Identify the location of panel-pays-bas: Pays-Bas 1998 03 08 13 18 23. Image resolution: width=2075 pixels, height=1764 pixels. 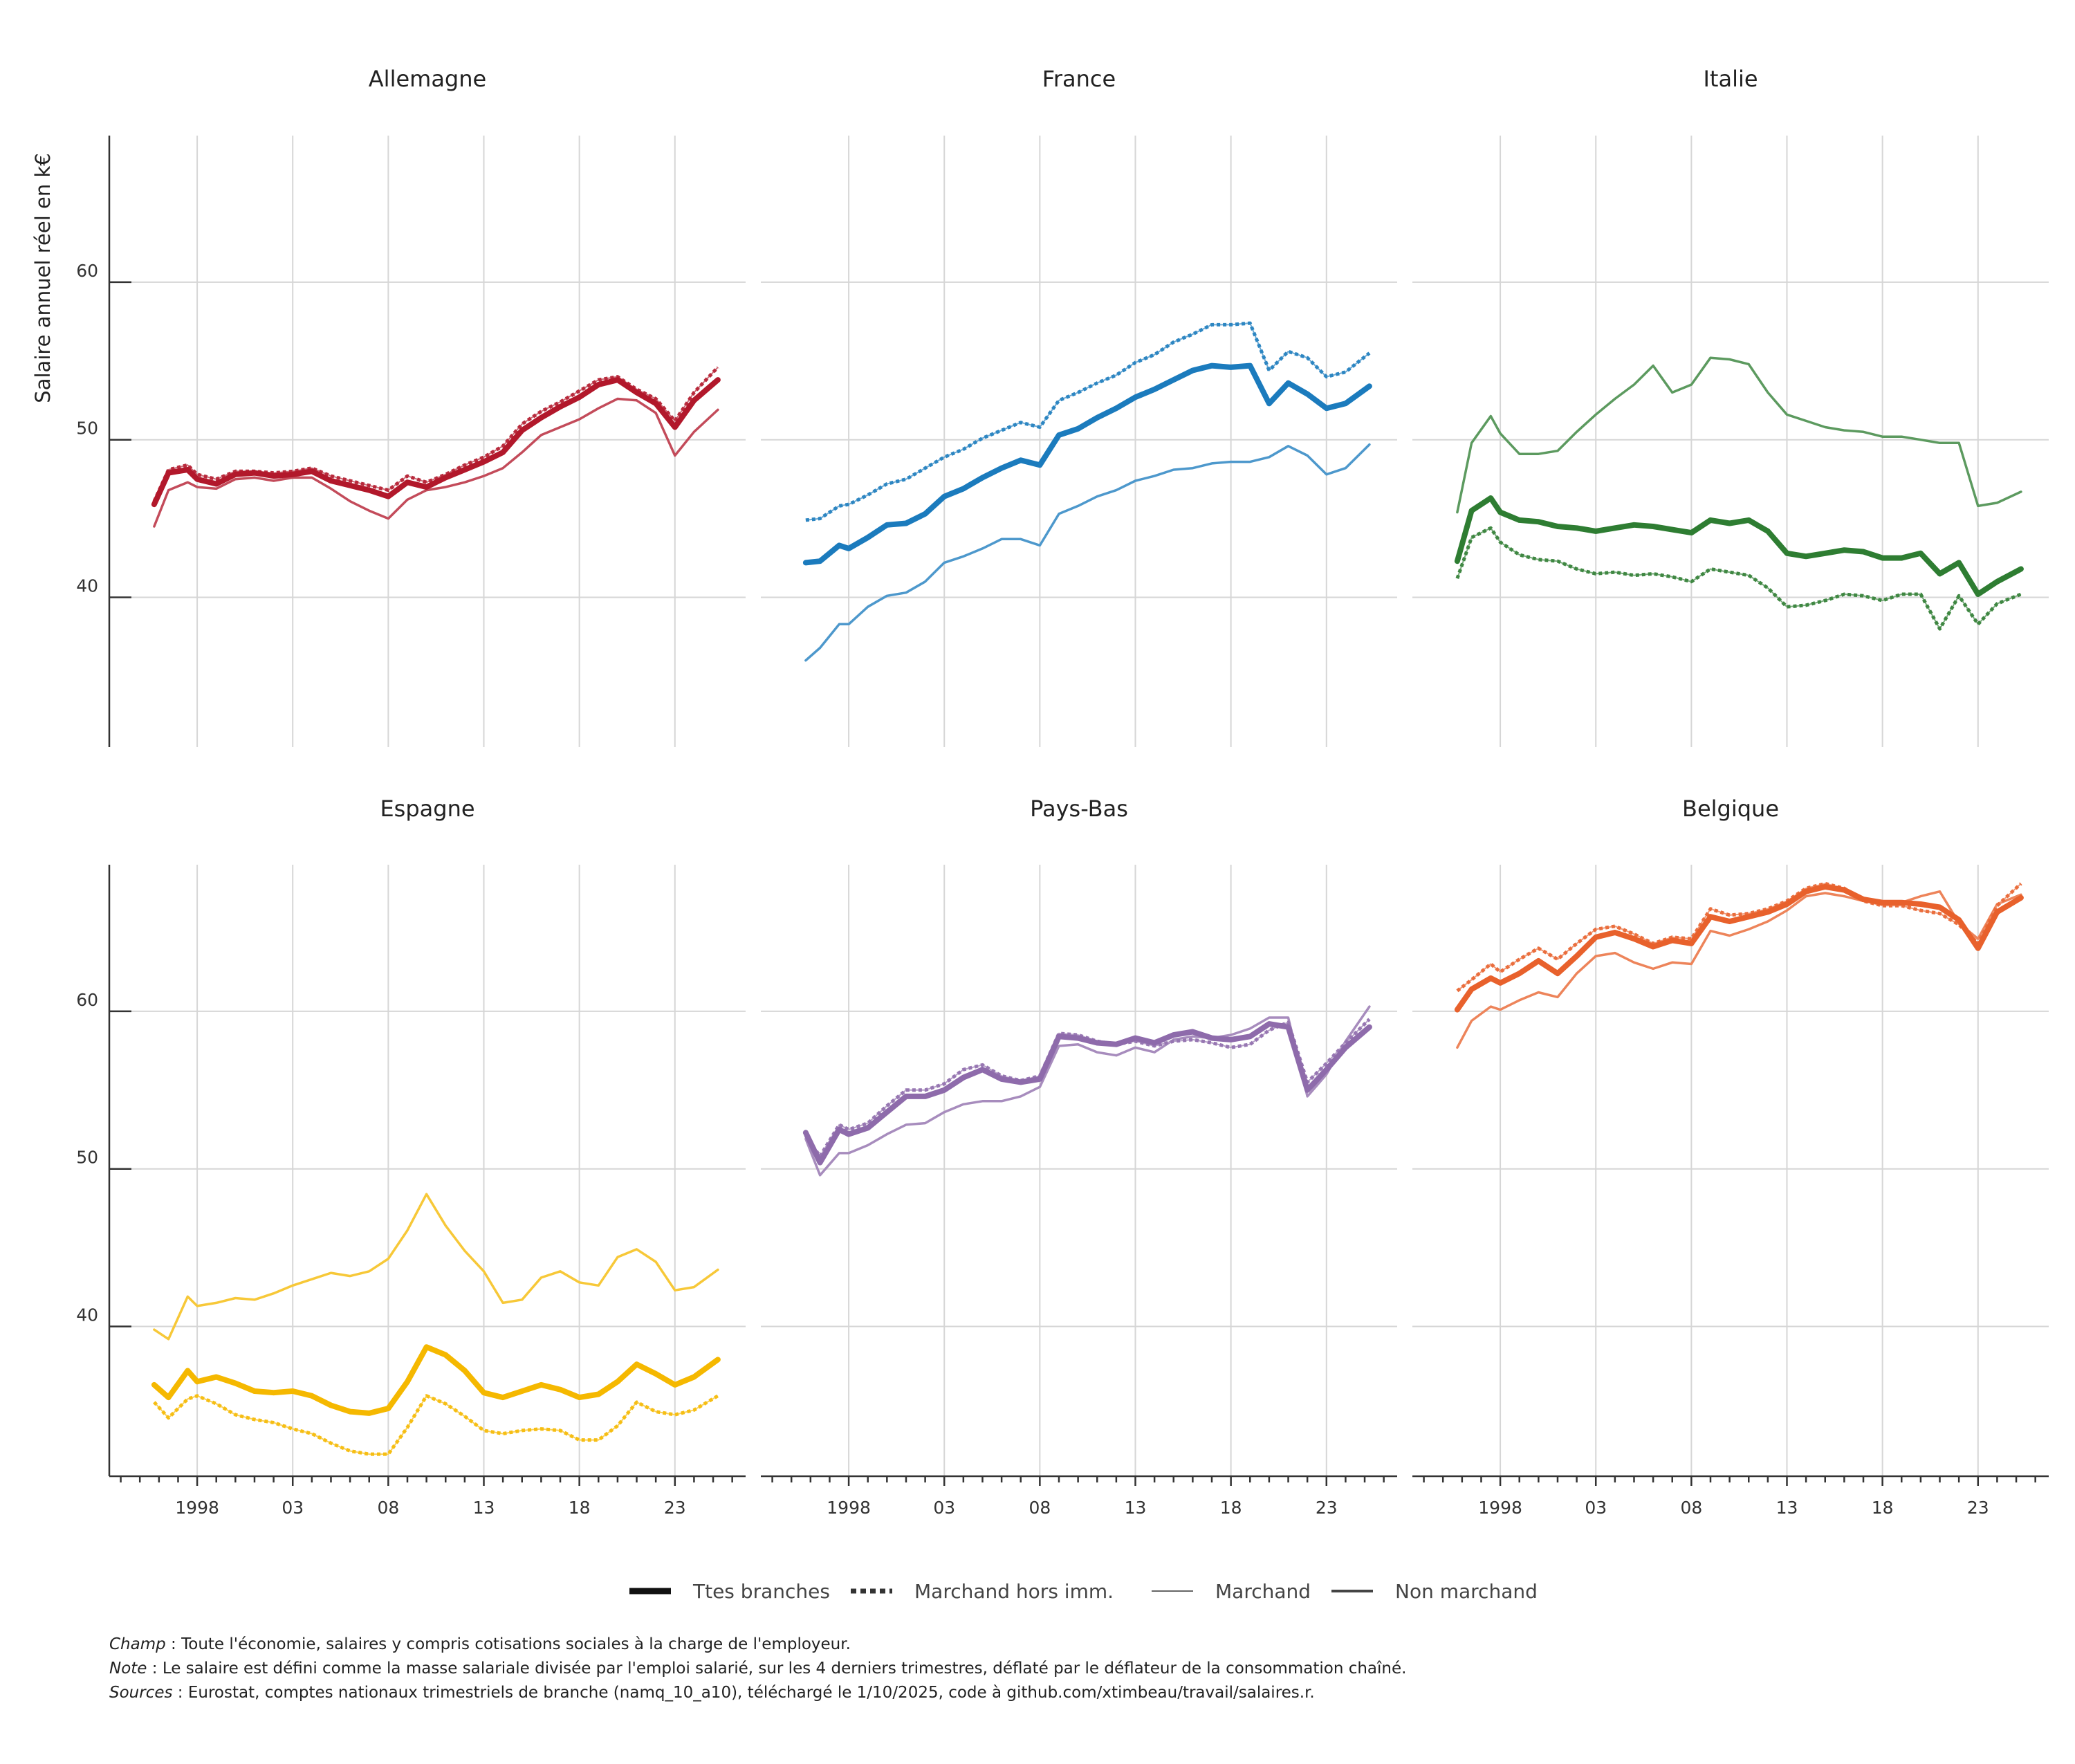
(1079, 1157).